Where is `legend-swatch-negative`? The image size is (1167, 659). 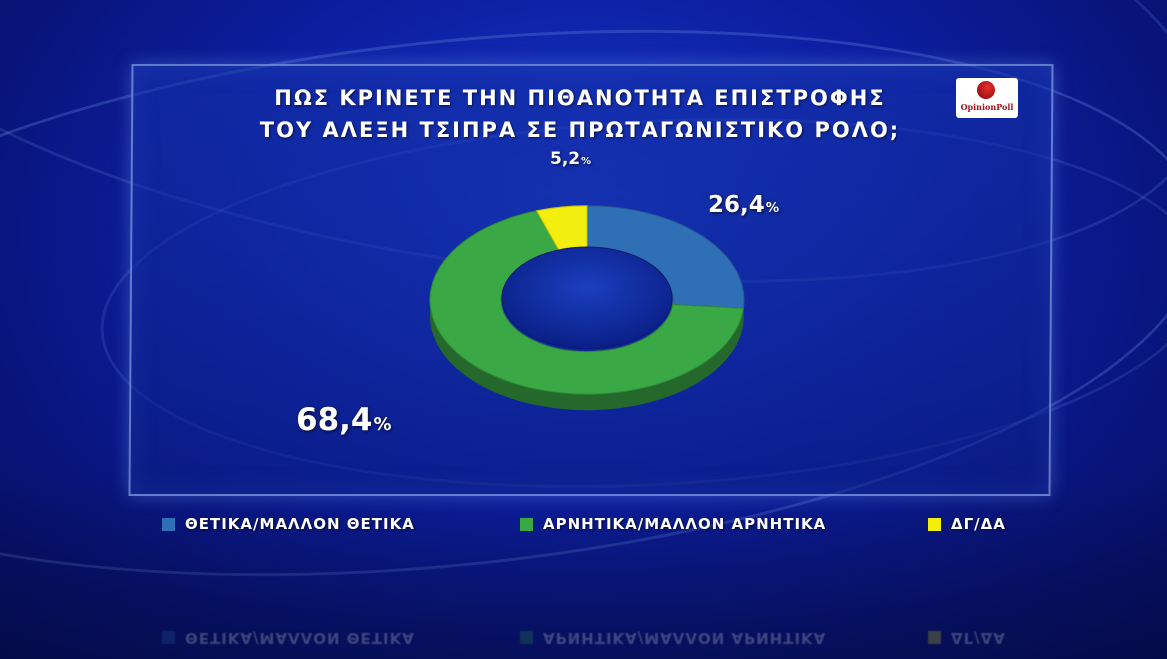 legend-swatch-negative is located at coordinates (526, 524).